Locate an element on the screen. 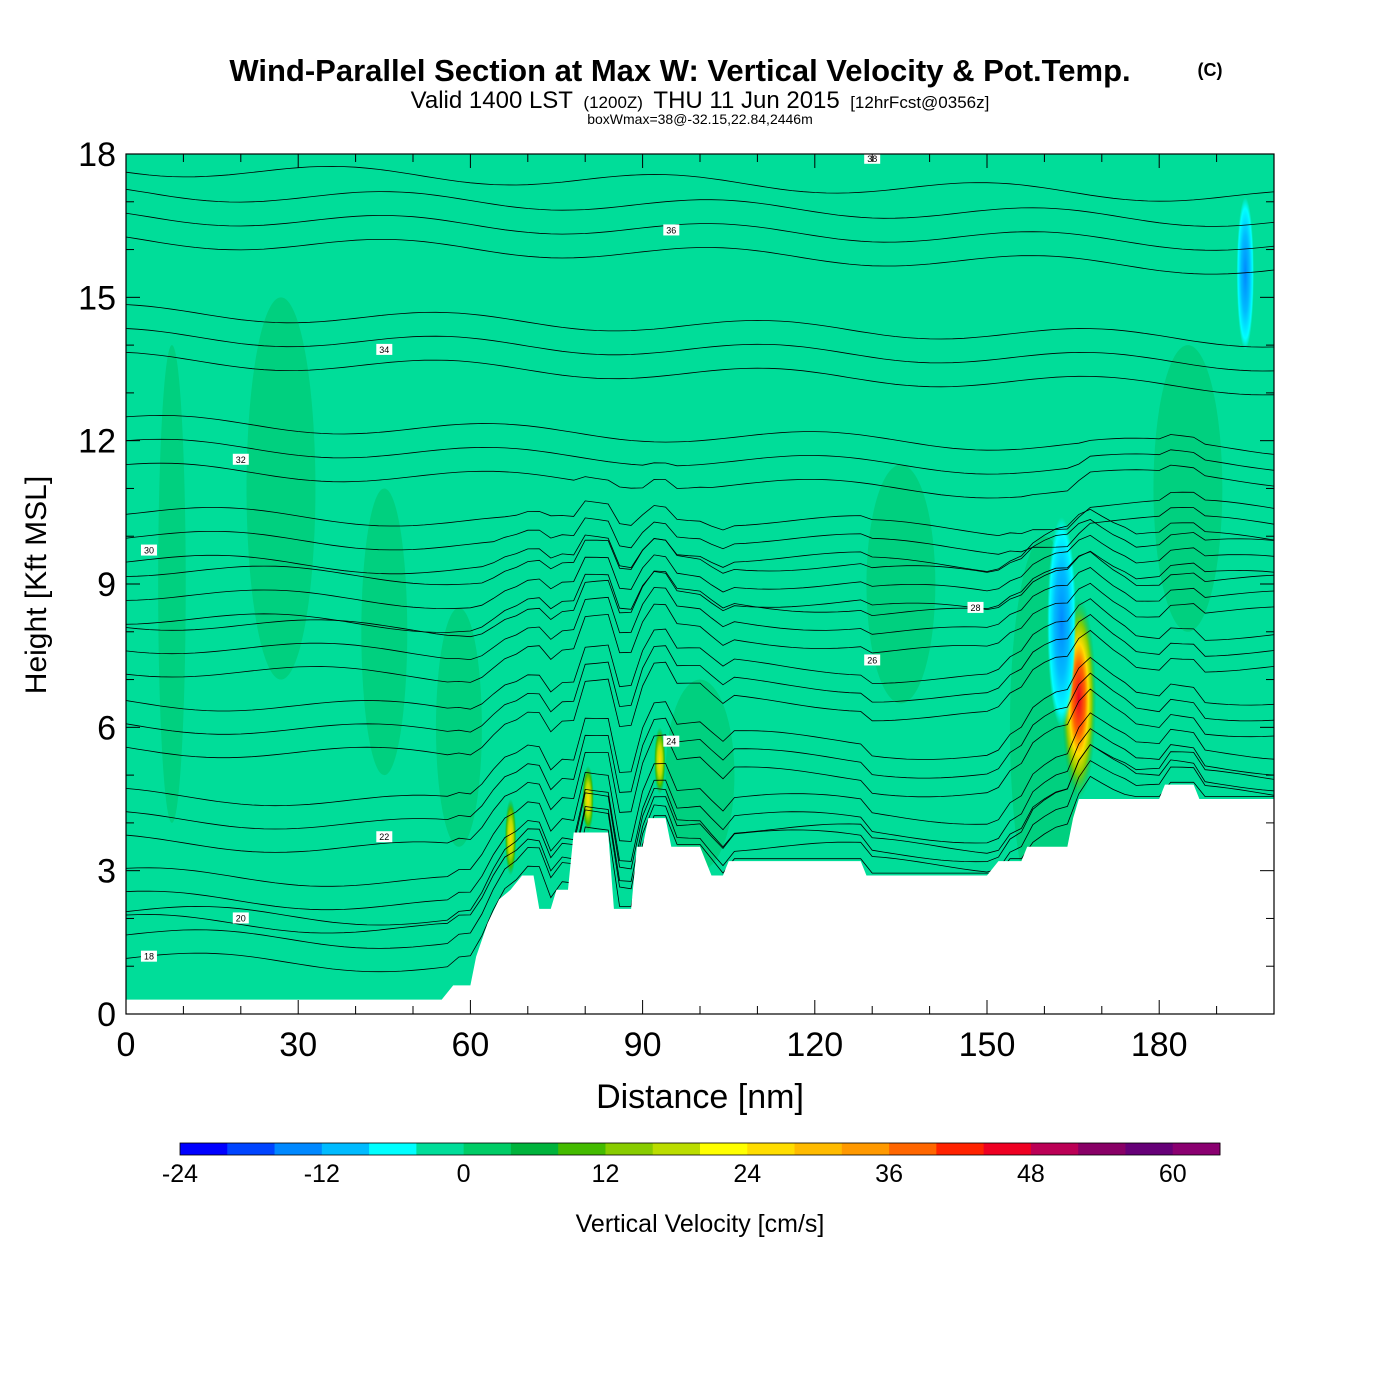 The image size is (1400, 1400). colorbar-frame is located at coordinates (700, 1149).